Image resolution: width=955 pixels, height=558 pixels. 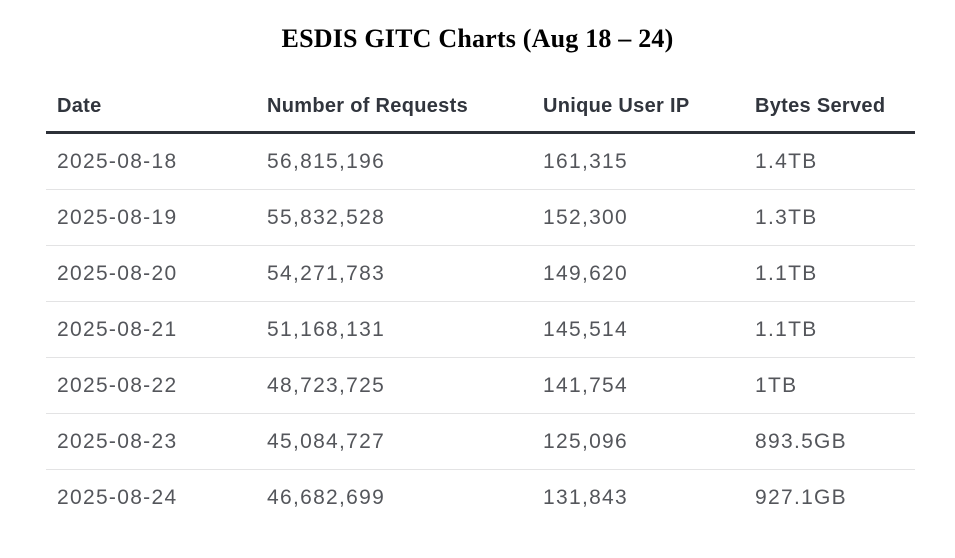 I want to click on cell-unique-user-ip: 152,300, so click(x=649, y=217).